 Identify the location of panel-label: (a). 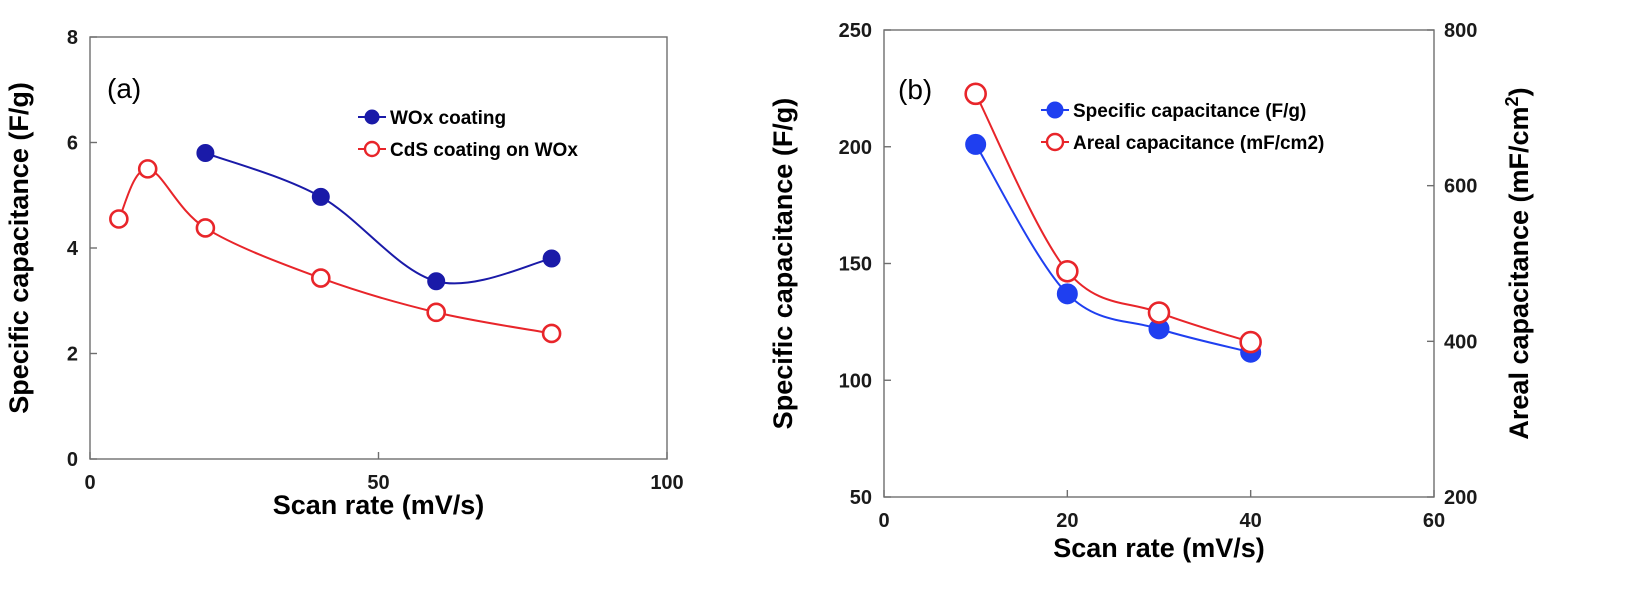
(124, 88).